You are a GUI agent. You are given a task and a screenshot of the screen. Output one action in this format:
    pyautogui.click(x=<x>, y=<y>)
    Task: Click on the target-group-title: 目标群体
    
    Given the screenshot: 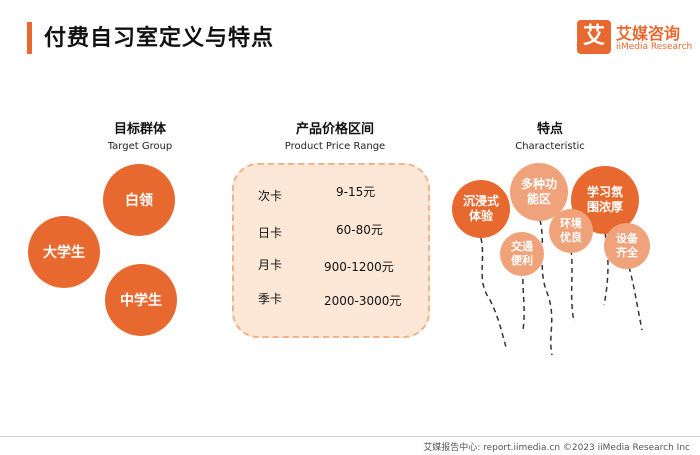 What is the action you would take?
    pyautogui.click(x=139, y=129)
    